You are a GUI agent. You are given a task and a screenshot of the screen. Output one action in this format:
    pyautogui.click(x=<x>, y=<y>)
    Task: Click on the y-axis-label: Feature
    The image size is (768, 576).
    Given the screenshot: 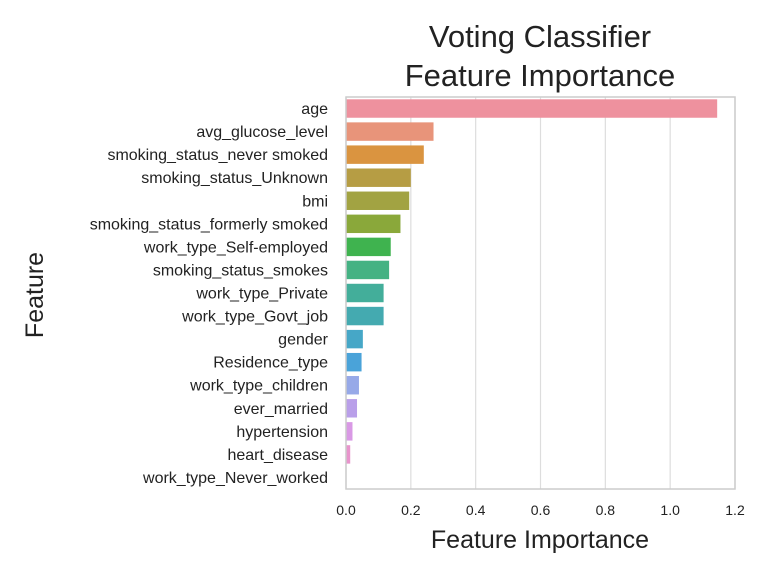 What is the action you would take?
    pyautogui.click(x=35, y=295)
    